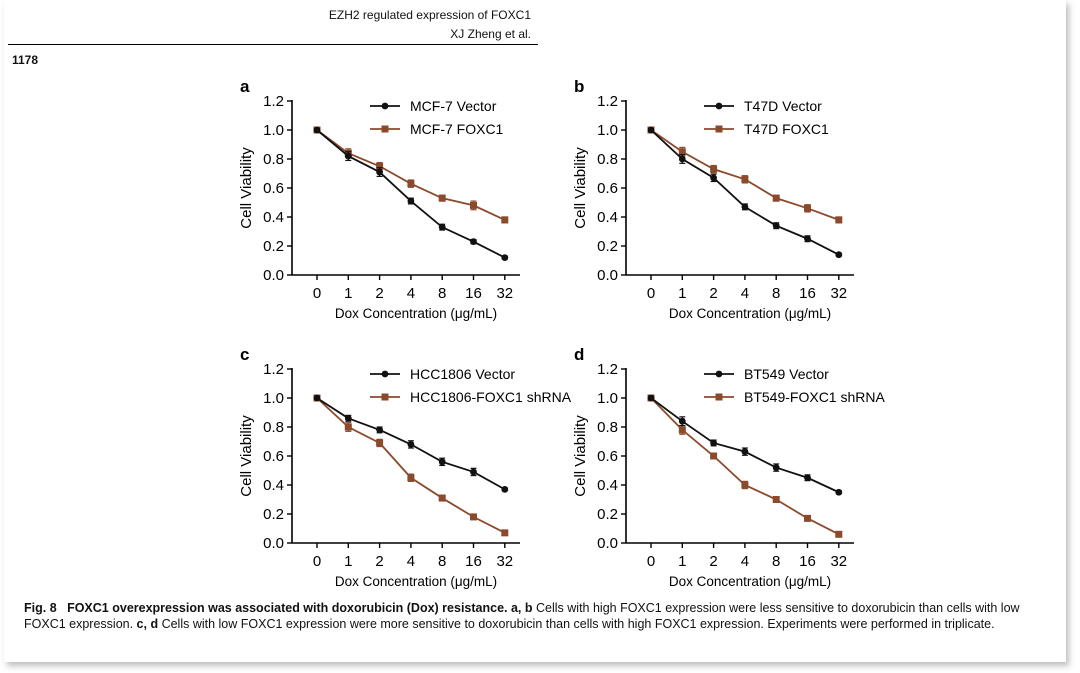 The image size is (1080, 673). What do you see at coordinates (40, 608) in the screenshot?
I see `caption-fig-label: Fig. 8` at bounding box center [40, 608].